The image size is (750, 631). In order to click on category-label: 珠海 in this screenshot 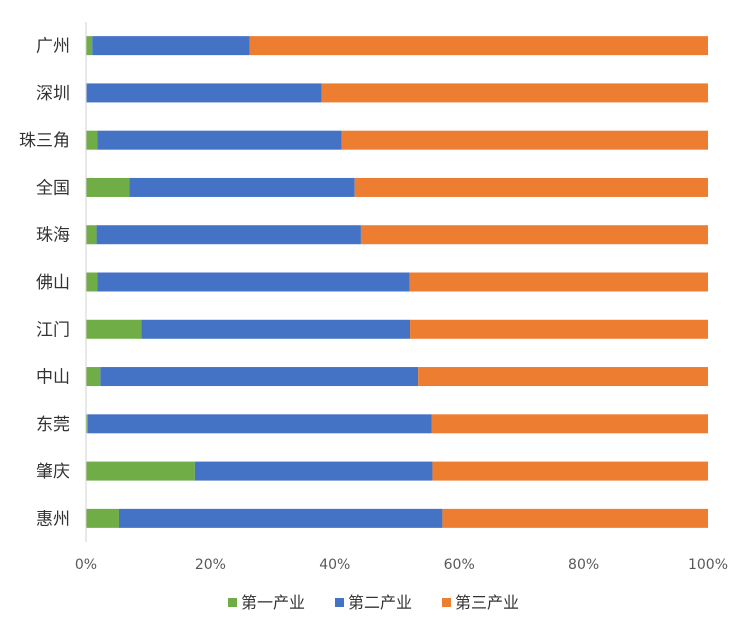, I will do `click(53, 236)`.